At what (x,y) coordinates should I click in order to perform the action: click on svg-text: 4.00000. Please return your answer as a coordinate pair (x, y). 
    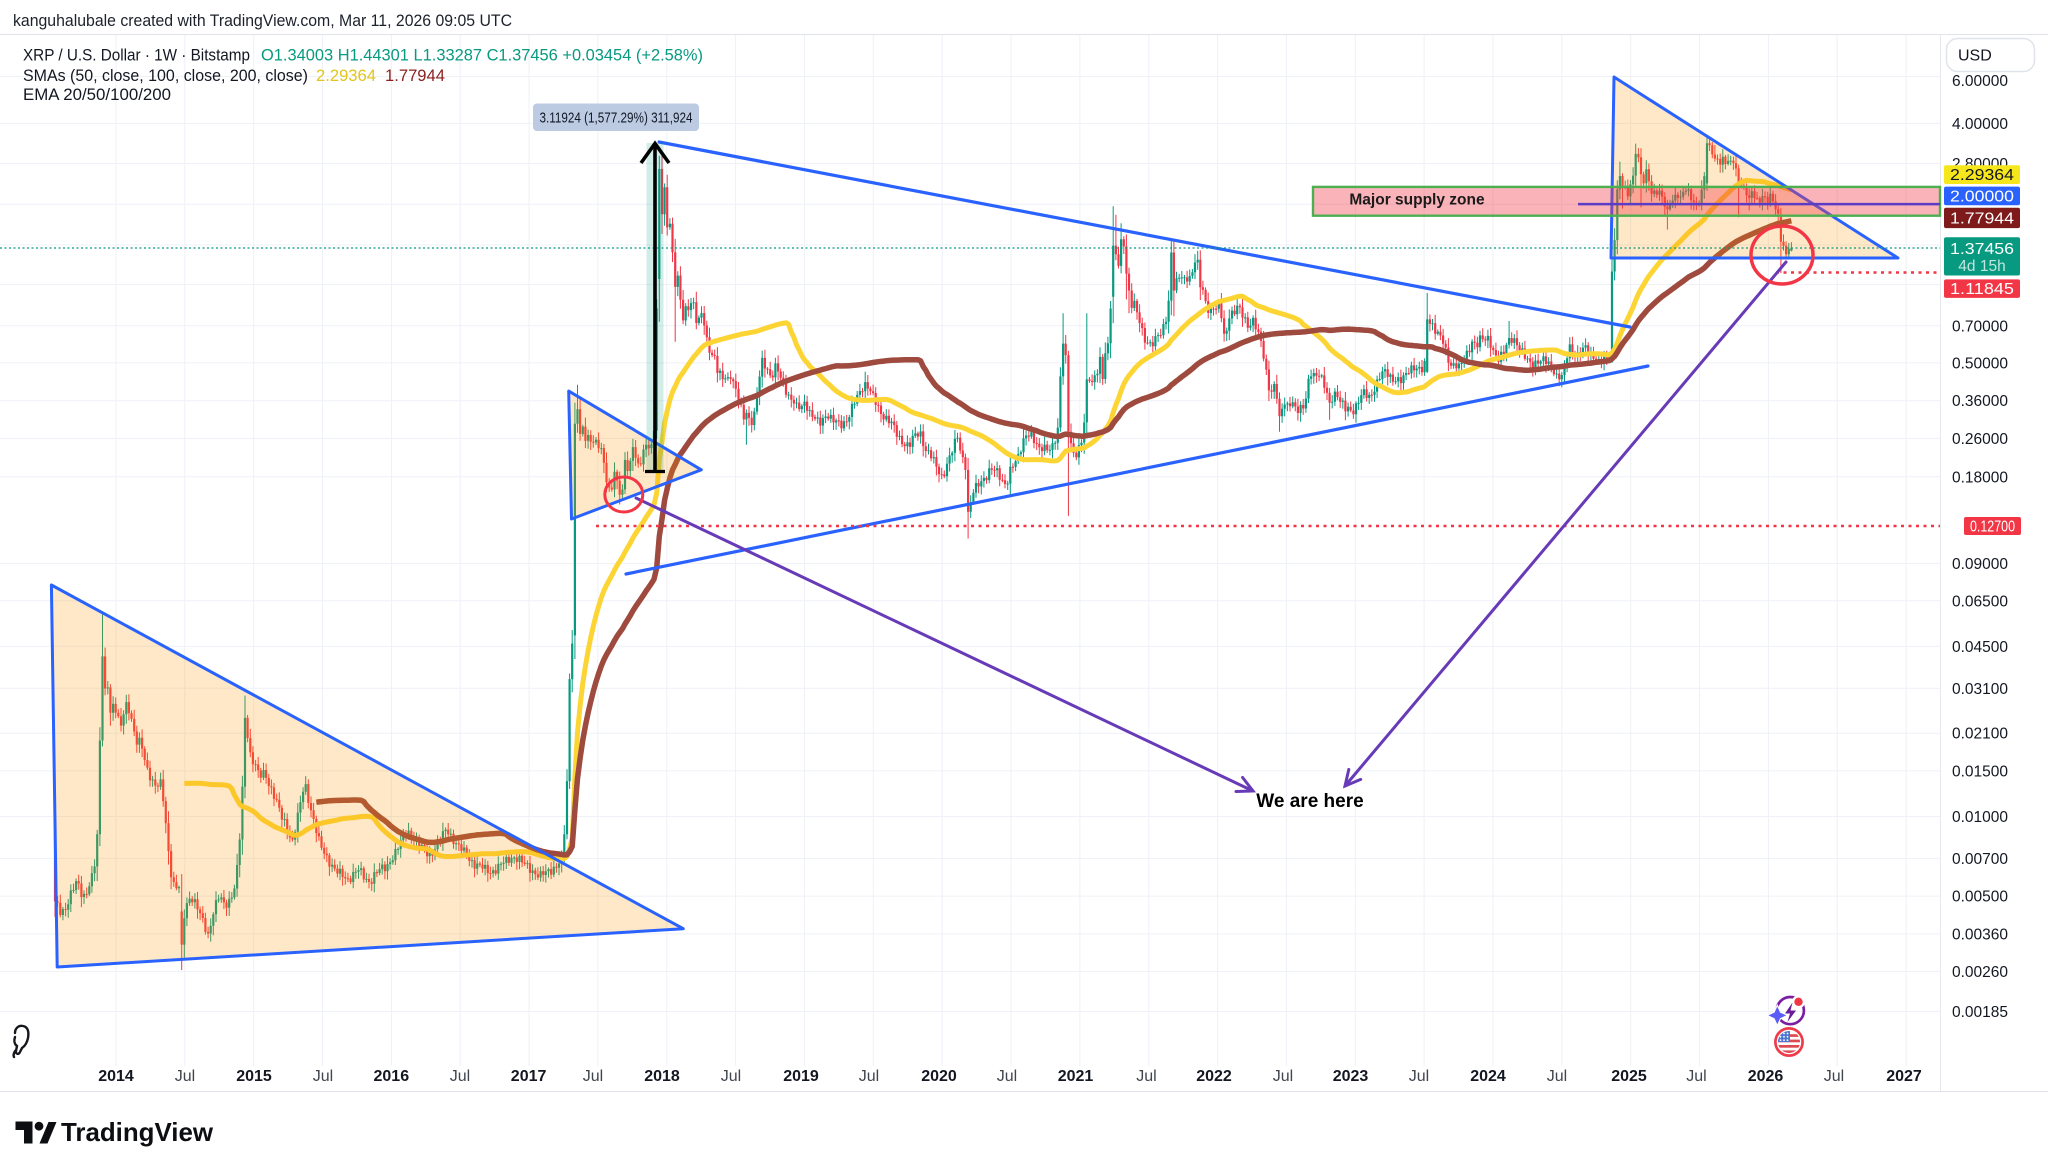
    Looking at the image, I should click on (1980, 124).